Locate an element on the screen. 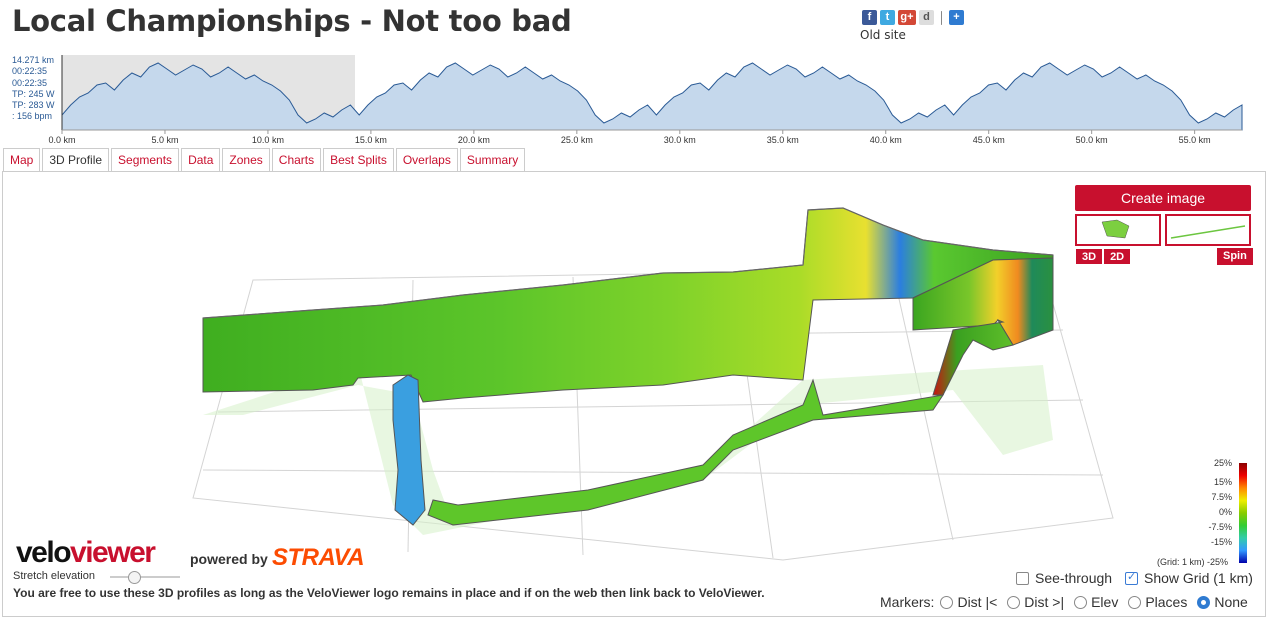 Image resolution: width=1272 pixels, height=618 pixels. axis-tick-label: 20.0 km is located at coordinates (474, 140).